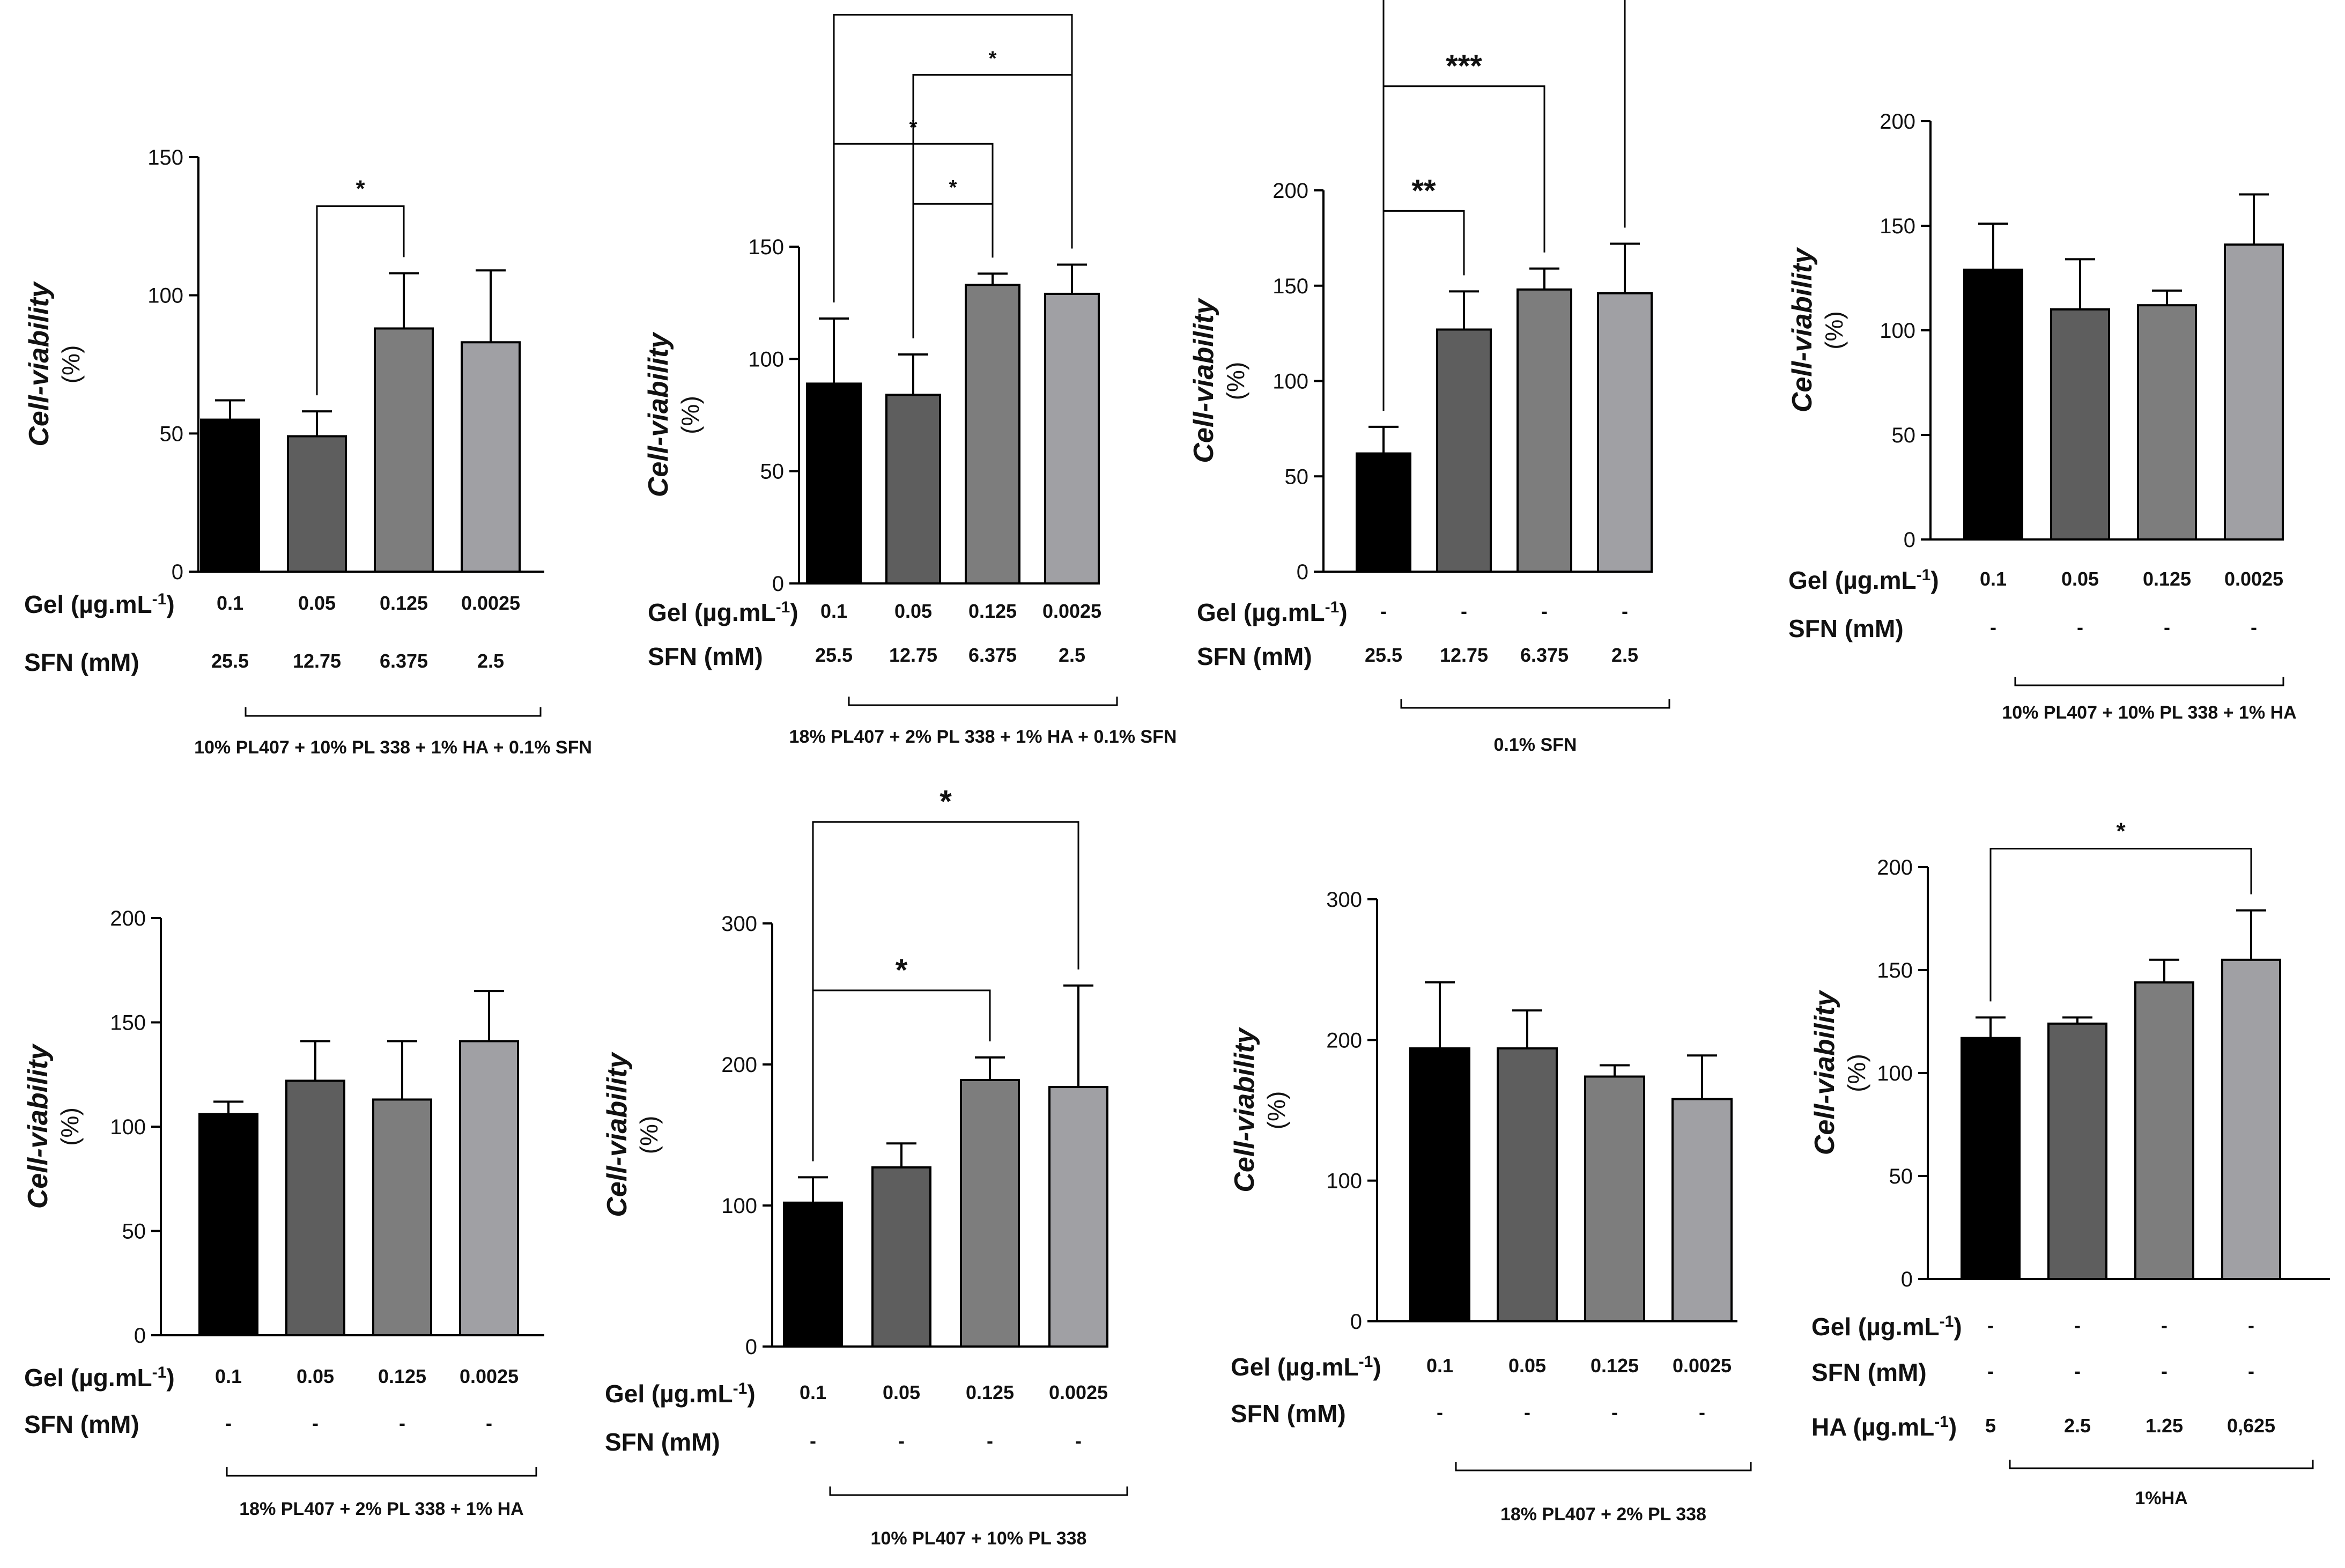 This screenshot has width=2345, height=1568. Describe the element at coordinates (992, 655) in the screenshot. I see `row-value: 6.375` at that location.